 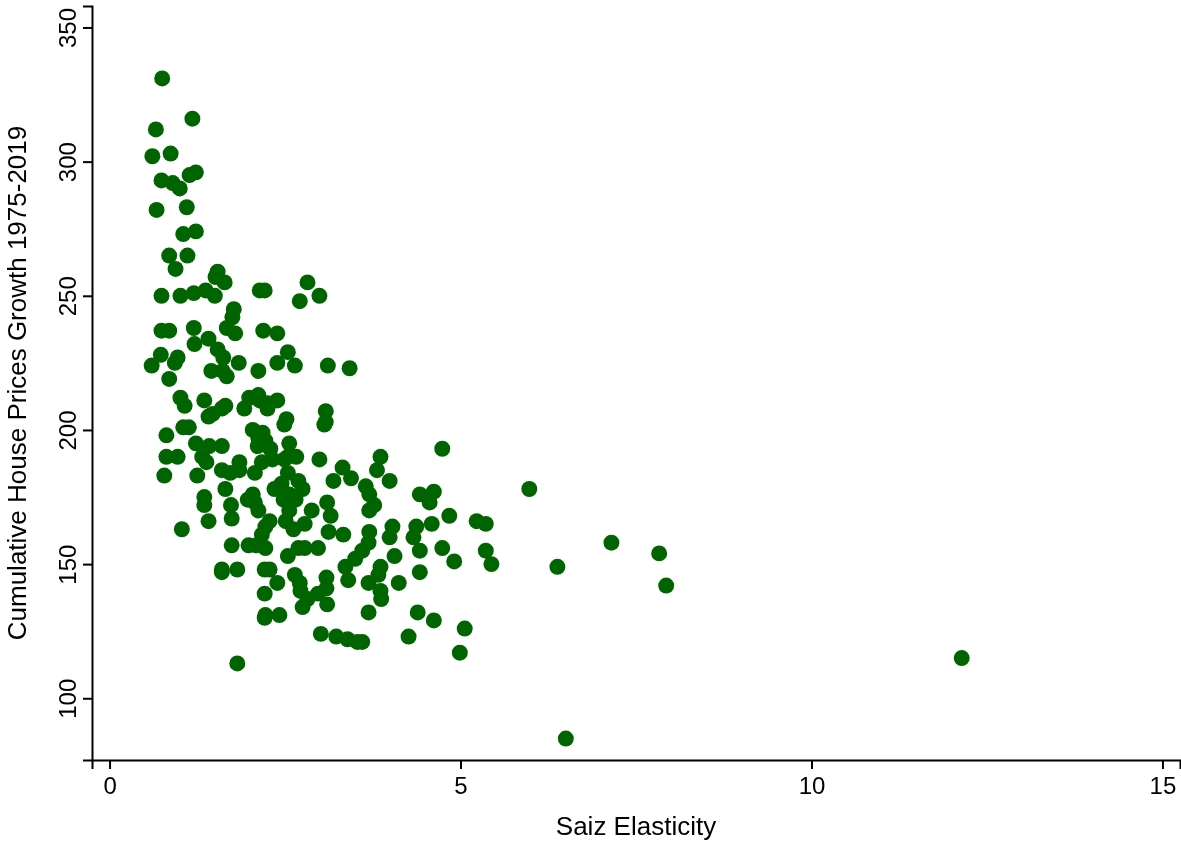 I want to click on x-tick-label: 0, so click(x=110, y=785).